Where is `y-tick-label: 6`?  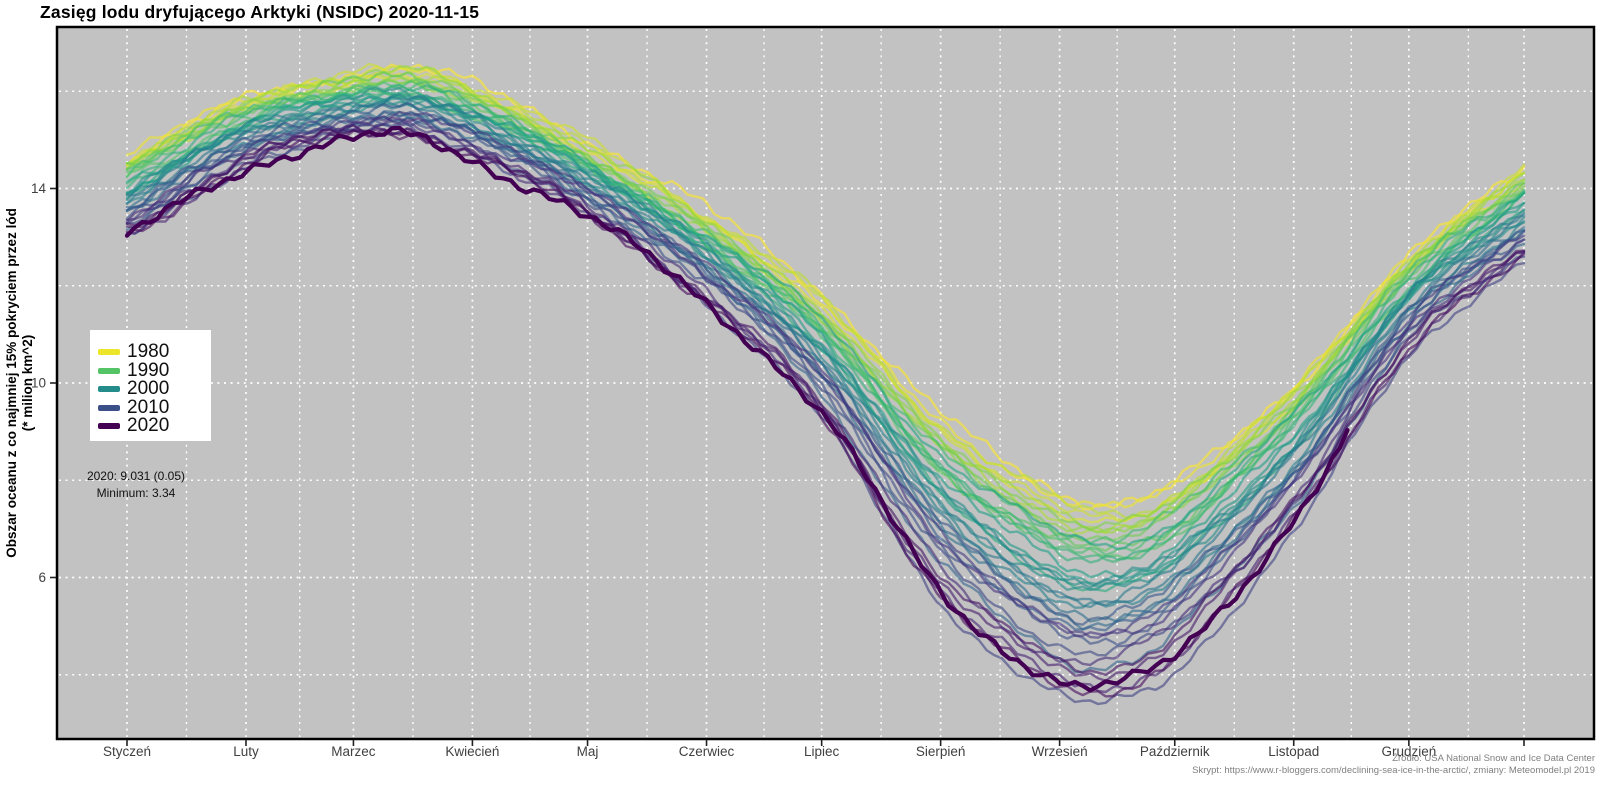 y-tick-label: 6 is located at coordinates (42, 577).